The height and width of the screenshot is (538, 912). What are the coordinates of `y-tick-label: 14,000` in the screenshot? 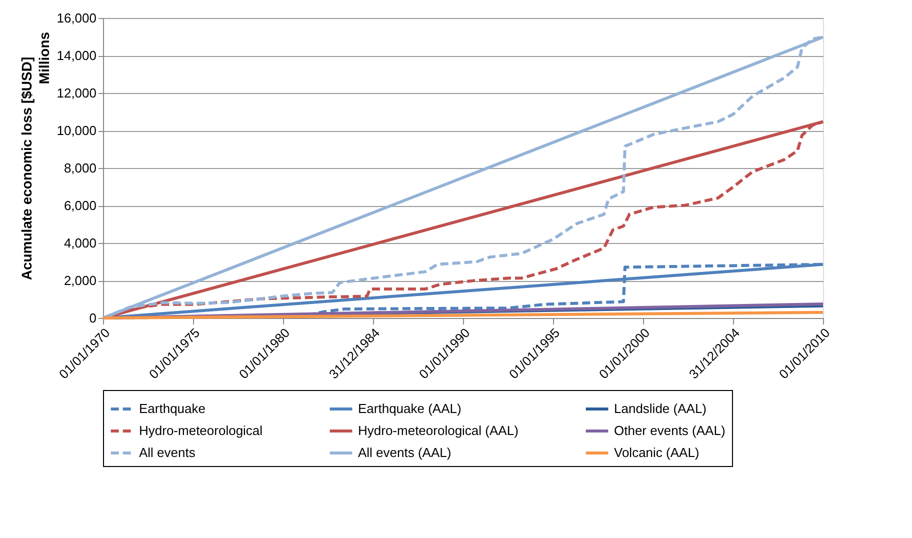 It's located at (76, 55).